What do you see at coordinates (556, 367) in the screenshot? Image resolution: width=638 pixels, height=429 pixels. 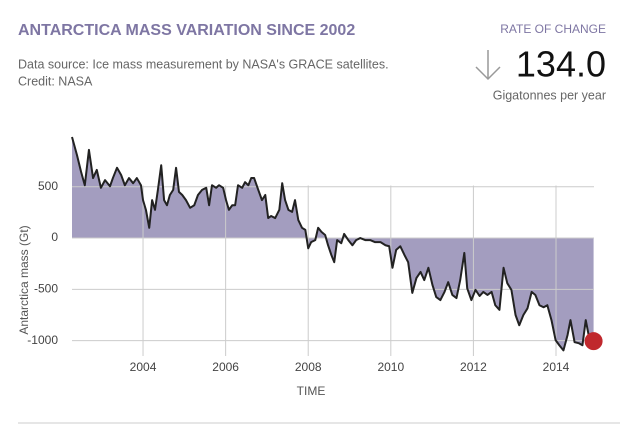 I see `x-tick-label: 2014` at bounding box center [556, 367].